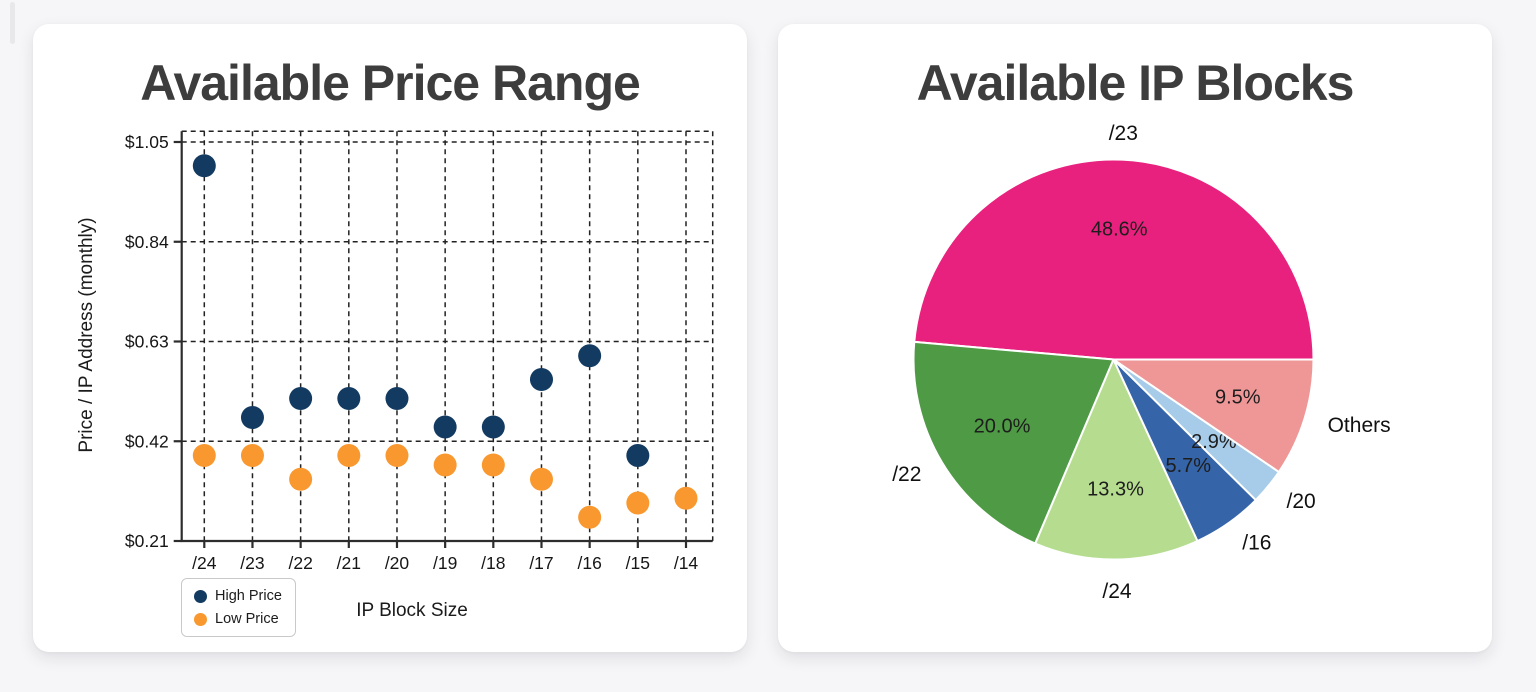  Describe the element at coordinates (1115, 490) in the screenshot. I see `pie-pct-label: 13.3%` at that location.